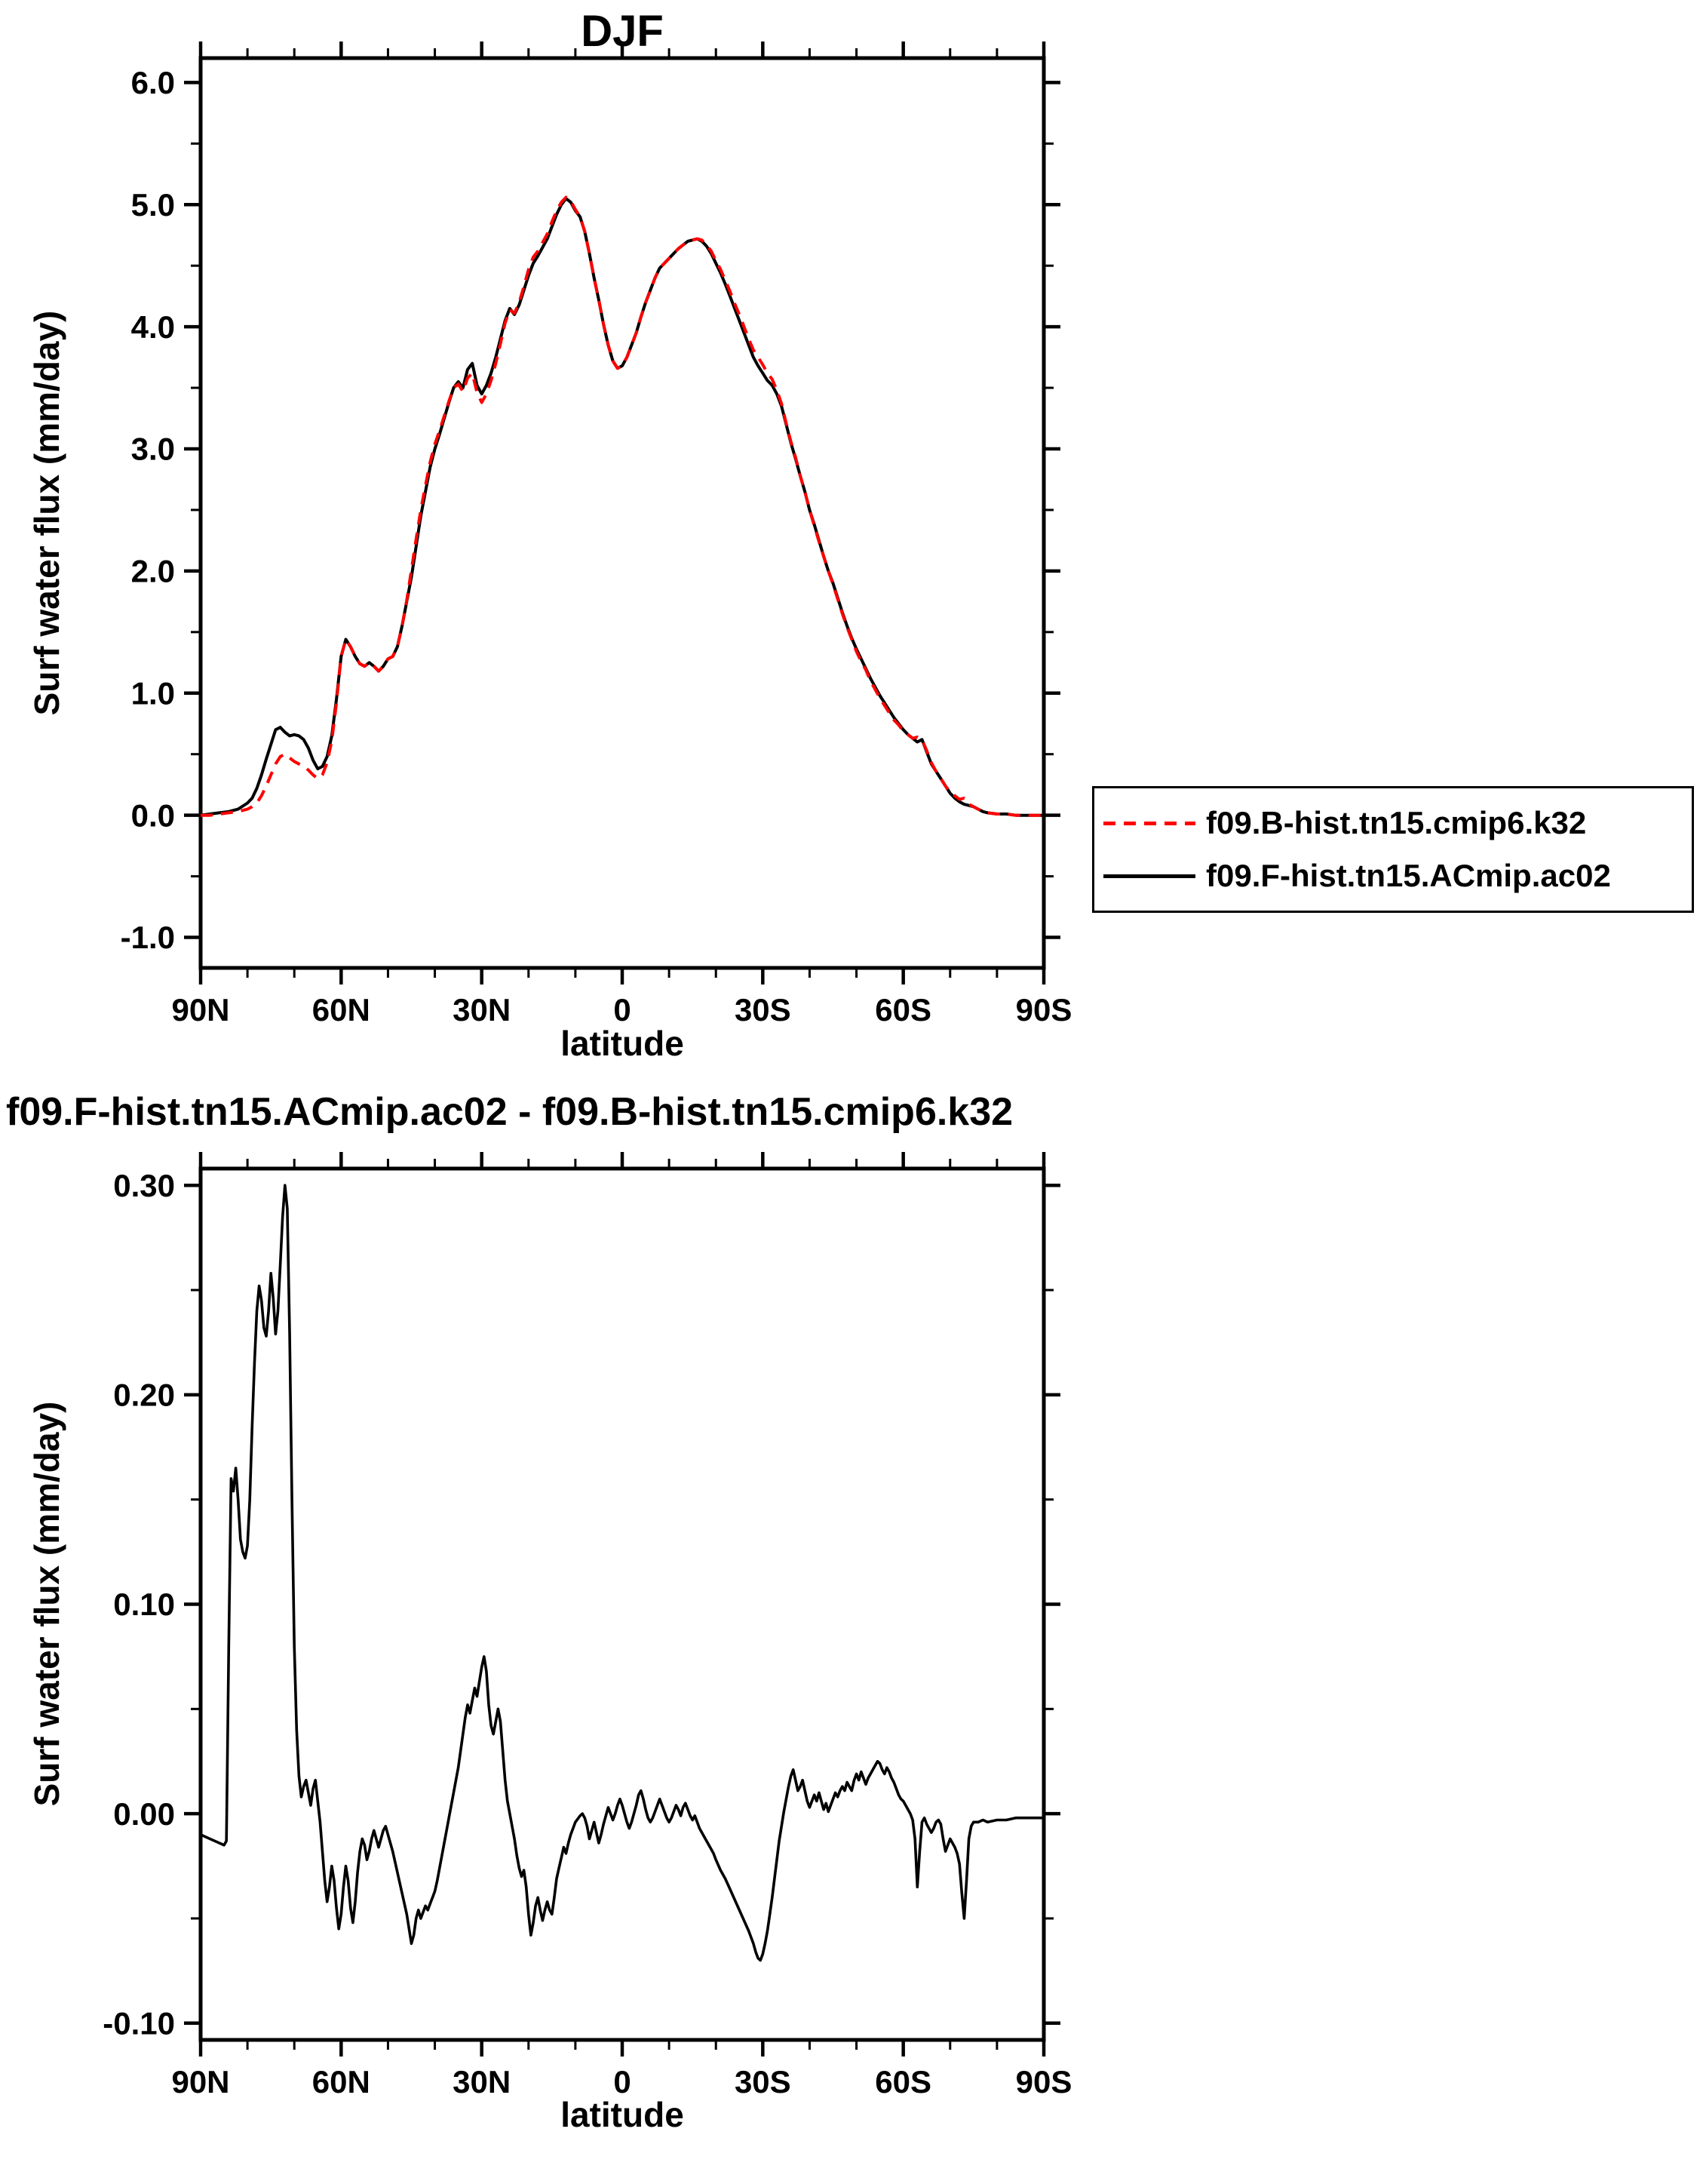 This screenshot has height=2184, width=1703. What do you see at coordinates (153, 815) in the screenshot?
I see `svg-text: 0.0` at bounding box center [153, 815].